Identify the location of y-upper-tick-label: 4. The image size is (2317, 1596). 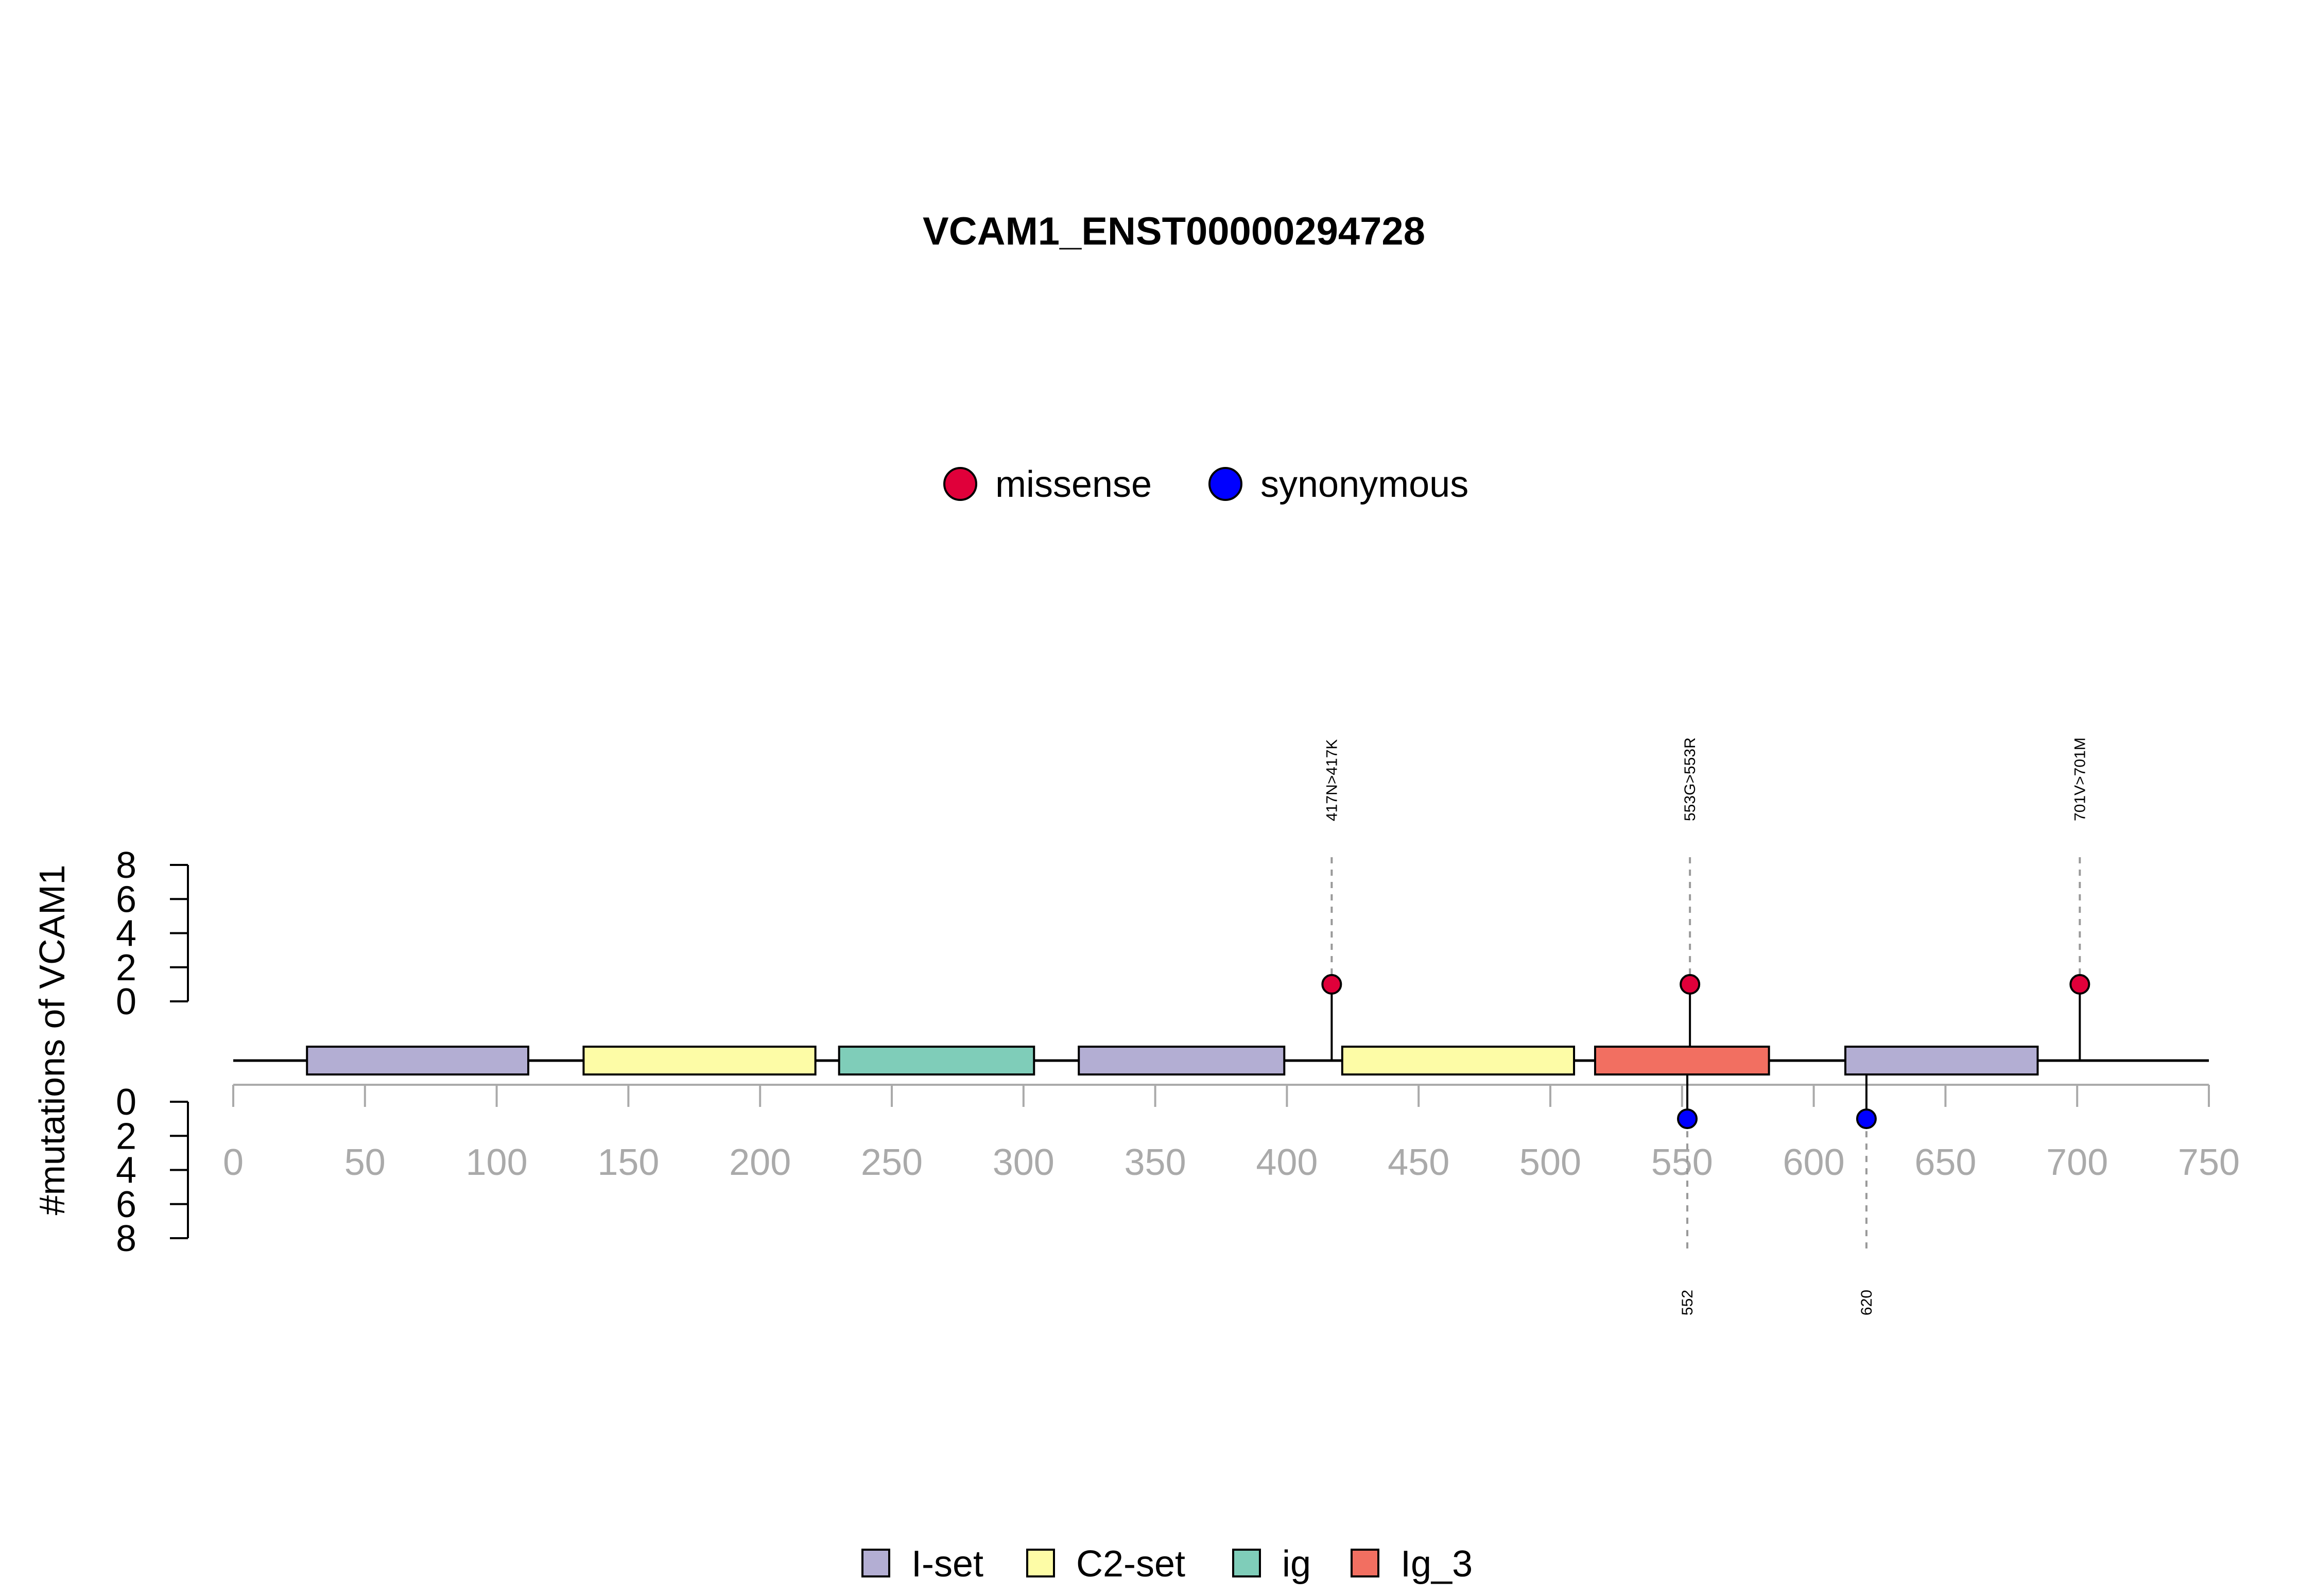
(126, 934).